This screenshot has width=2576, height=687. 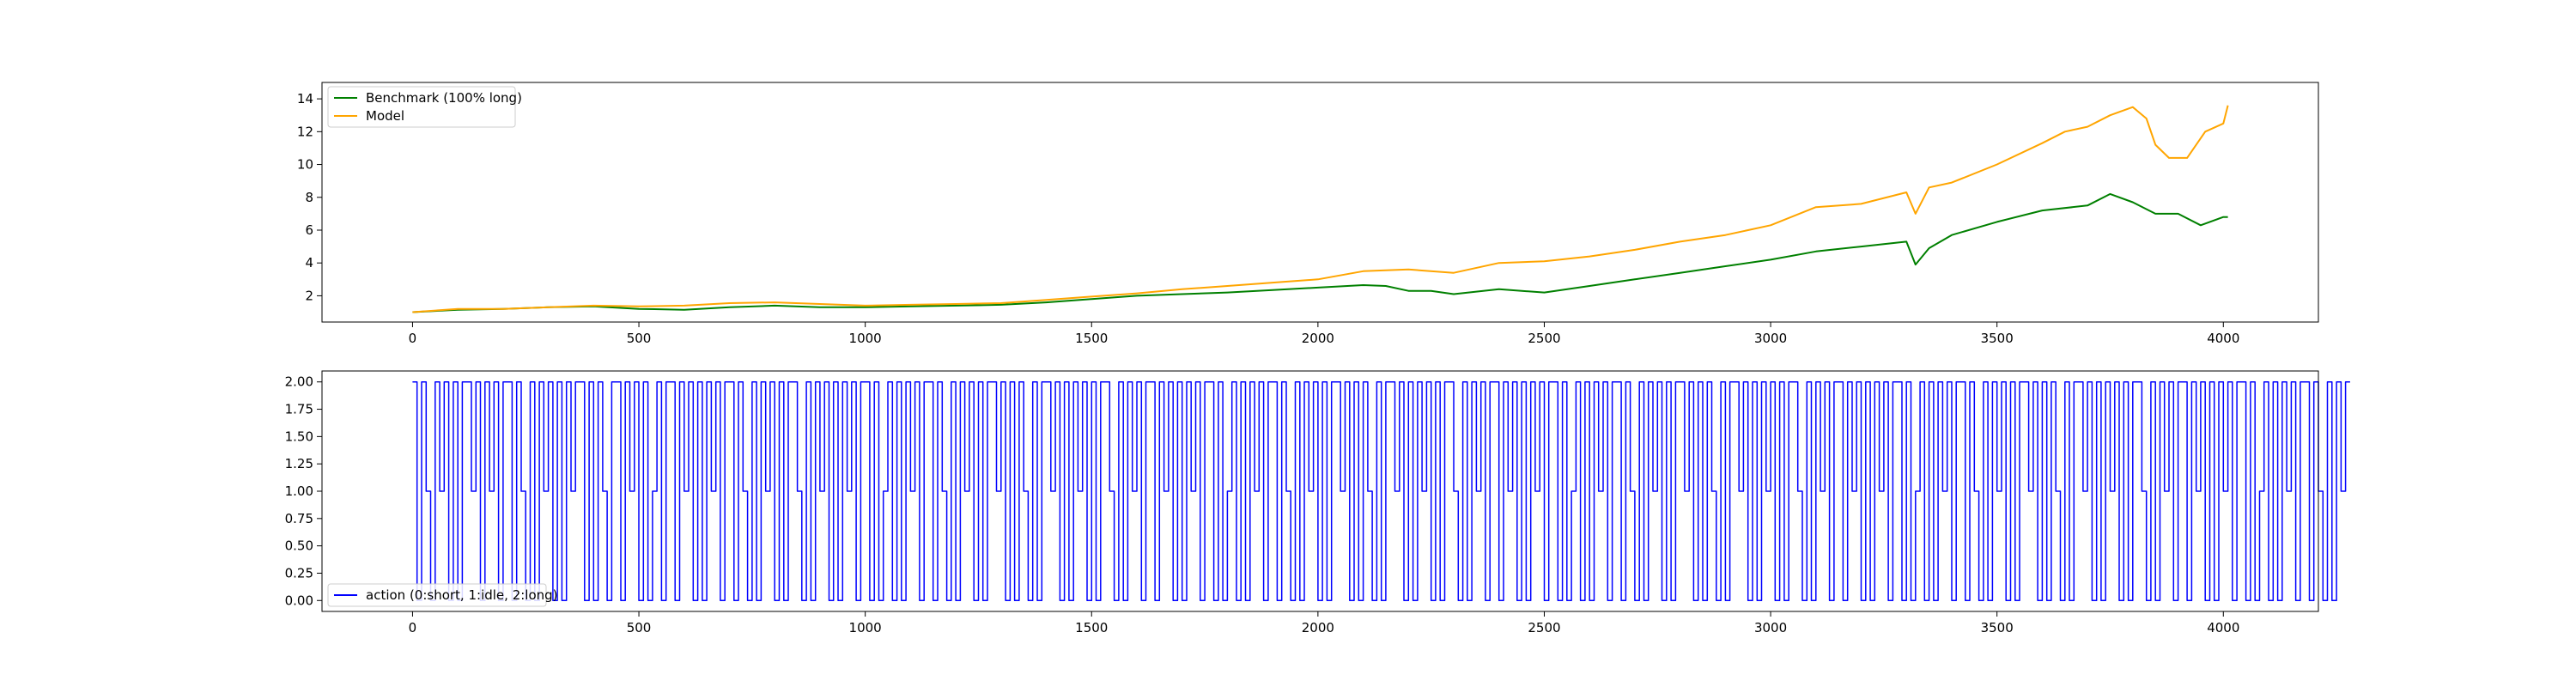 I want to click on top-y-tick-label: 14, so click(x=305, y=98).